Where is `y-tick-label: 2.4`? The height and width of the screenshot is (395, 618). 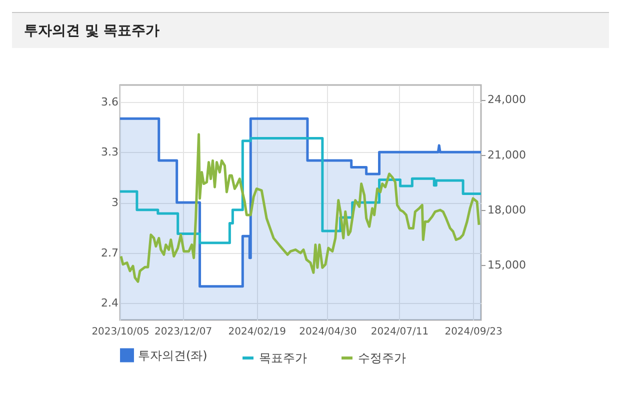 y-tick-label: 2.4 is located at coordinates (109, 303).